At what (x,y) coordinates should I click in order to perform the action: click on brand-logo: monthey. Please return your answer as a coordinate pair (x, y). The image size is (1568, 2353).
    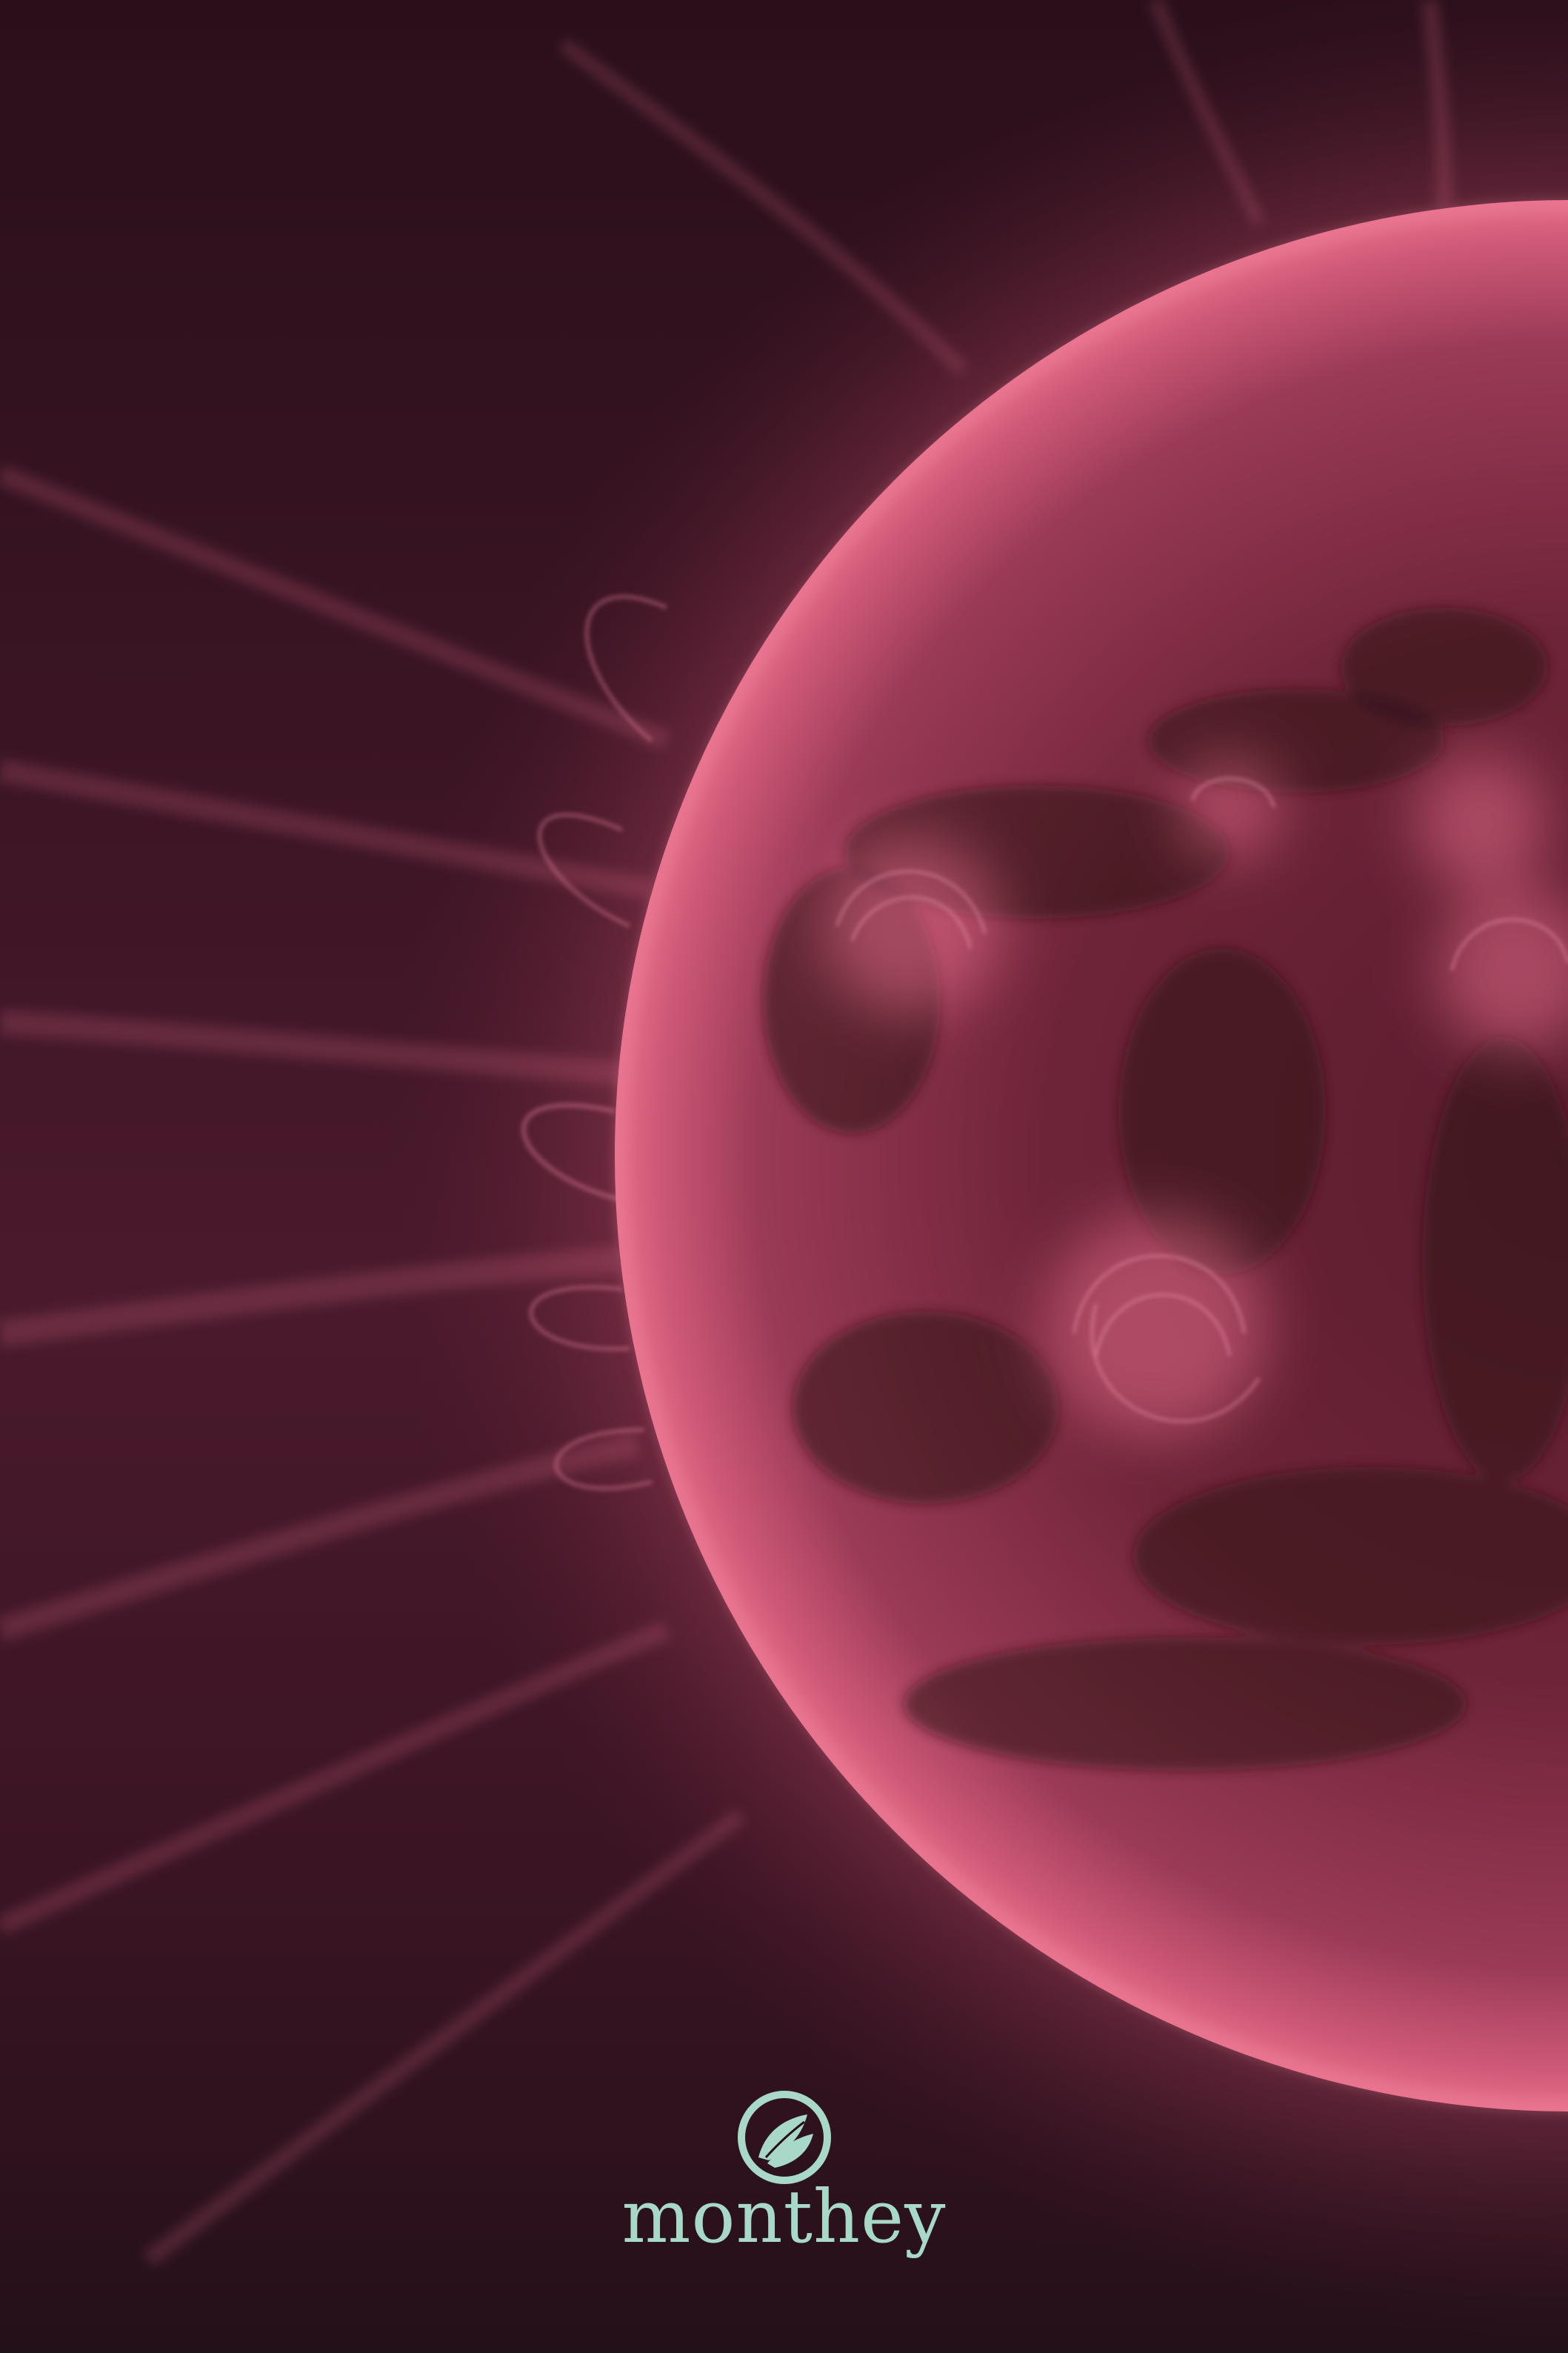
    Looking at the image, I should click on (784, 2171).